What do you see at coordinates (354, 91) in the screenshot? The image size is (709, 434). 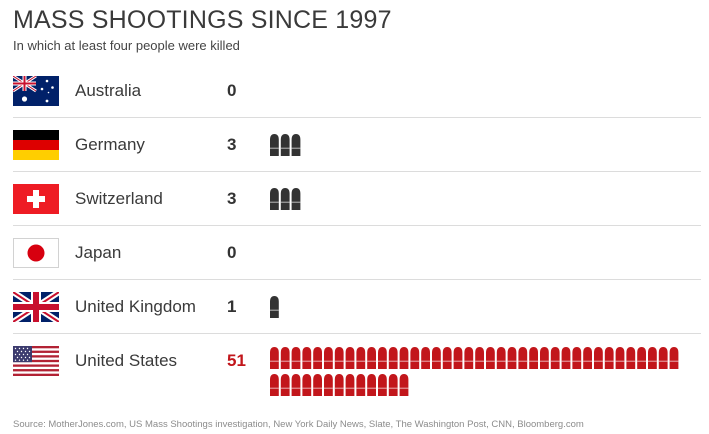 I see `row-australia: Australia 0` at bounding box center [354, 91].